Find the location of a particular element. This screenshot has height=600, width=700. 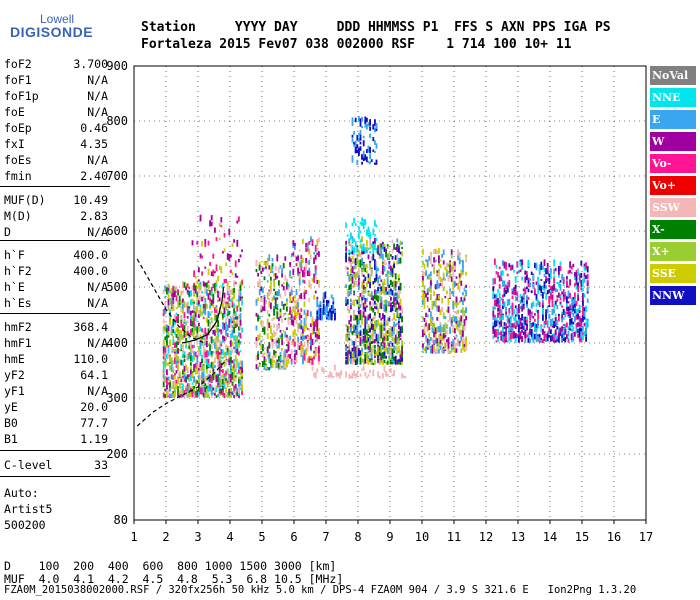

param-value: N/A is located at coordinates (97, 287).